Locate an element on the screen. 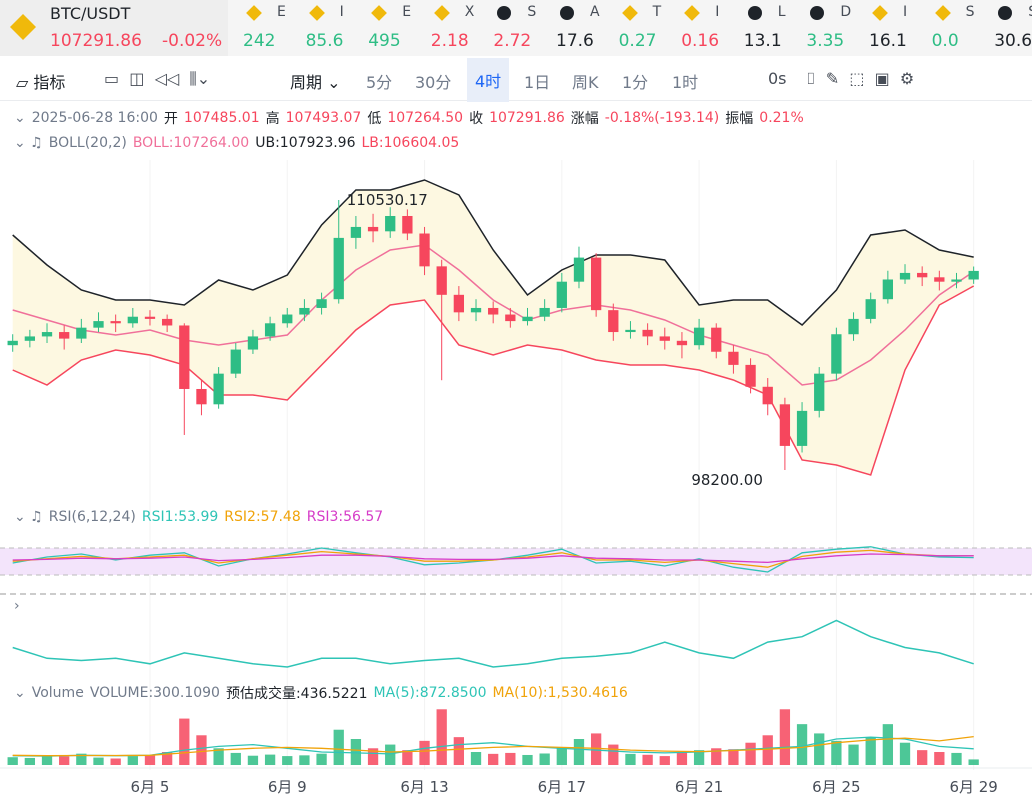 The image size is (1032, 802). ticker-value: 242 is located at coordinates (259, 41).